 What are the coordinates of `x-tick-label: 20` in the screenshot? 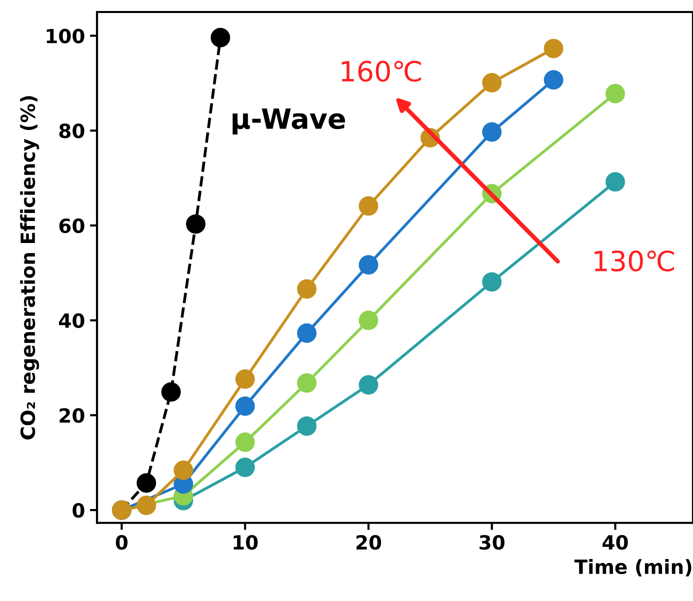 It's located at (369, 542).